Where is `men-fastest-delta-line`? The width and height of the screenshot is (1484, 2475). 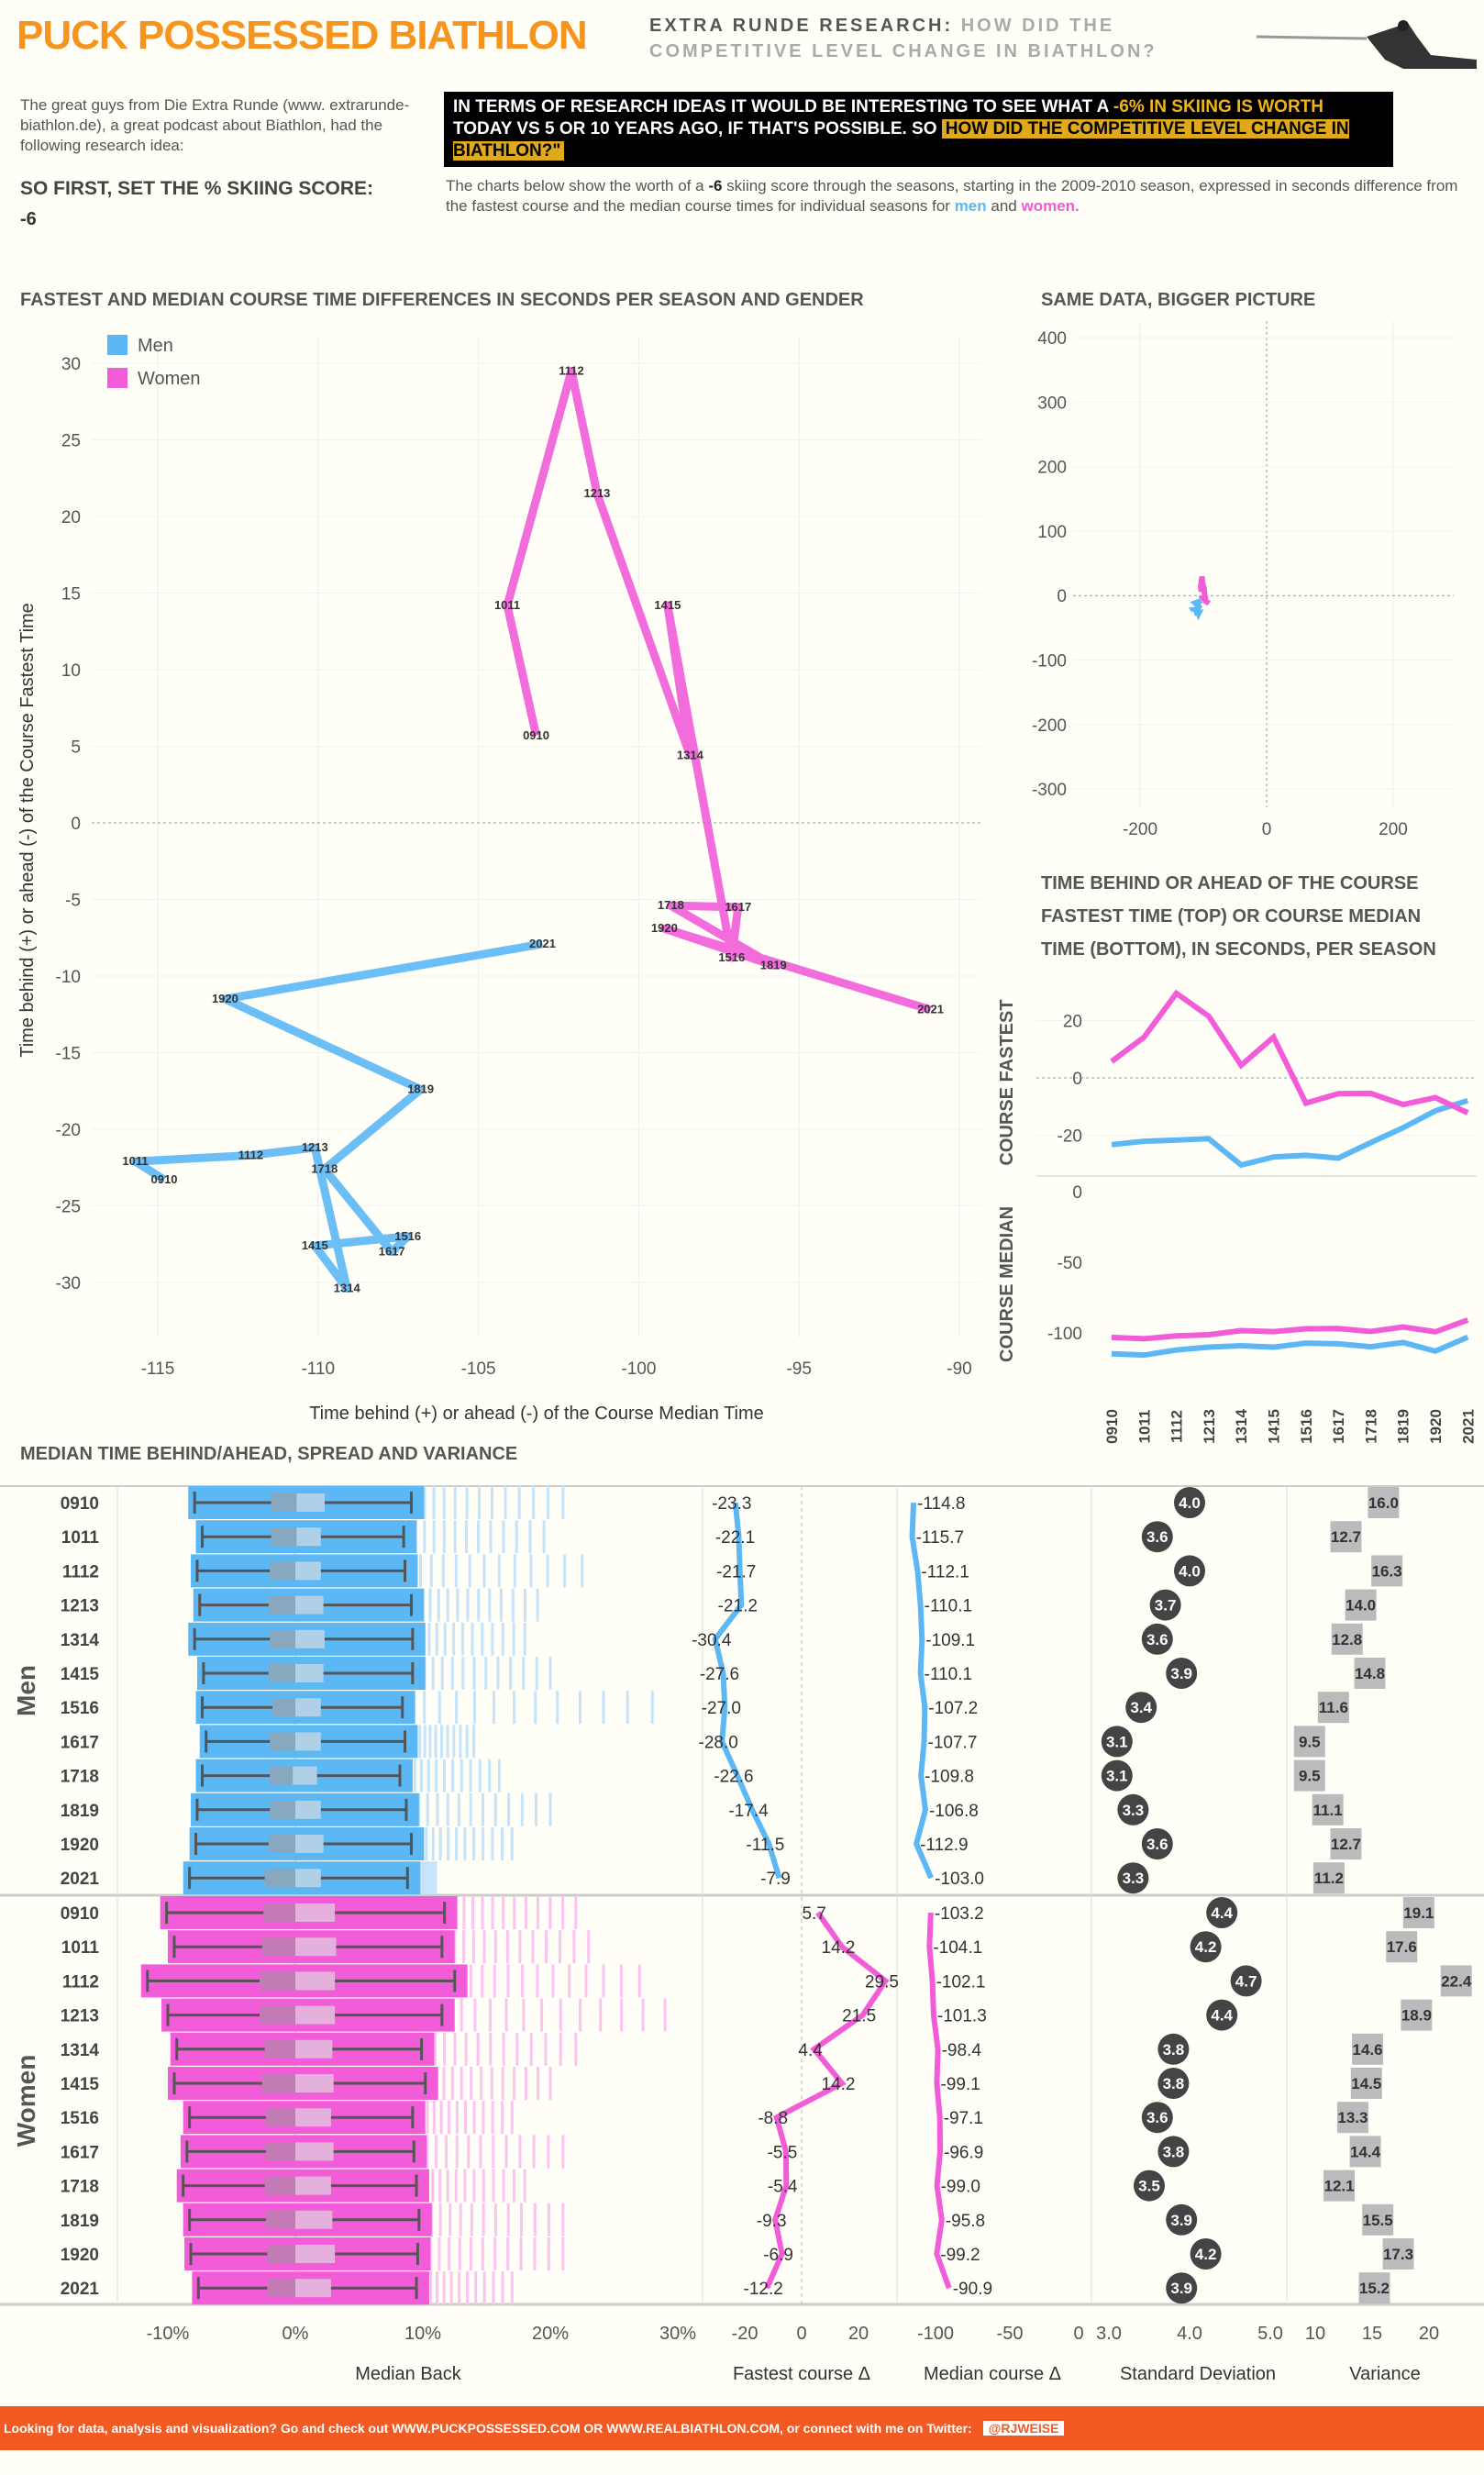 men-fastest-delta-line is located at coordinates (747, 1691).